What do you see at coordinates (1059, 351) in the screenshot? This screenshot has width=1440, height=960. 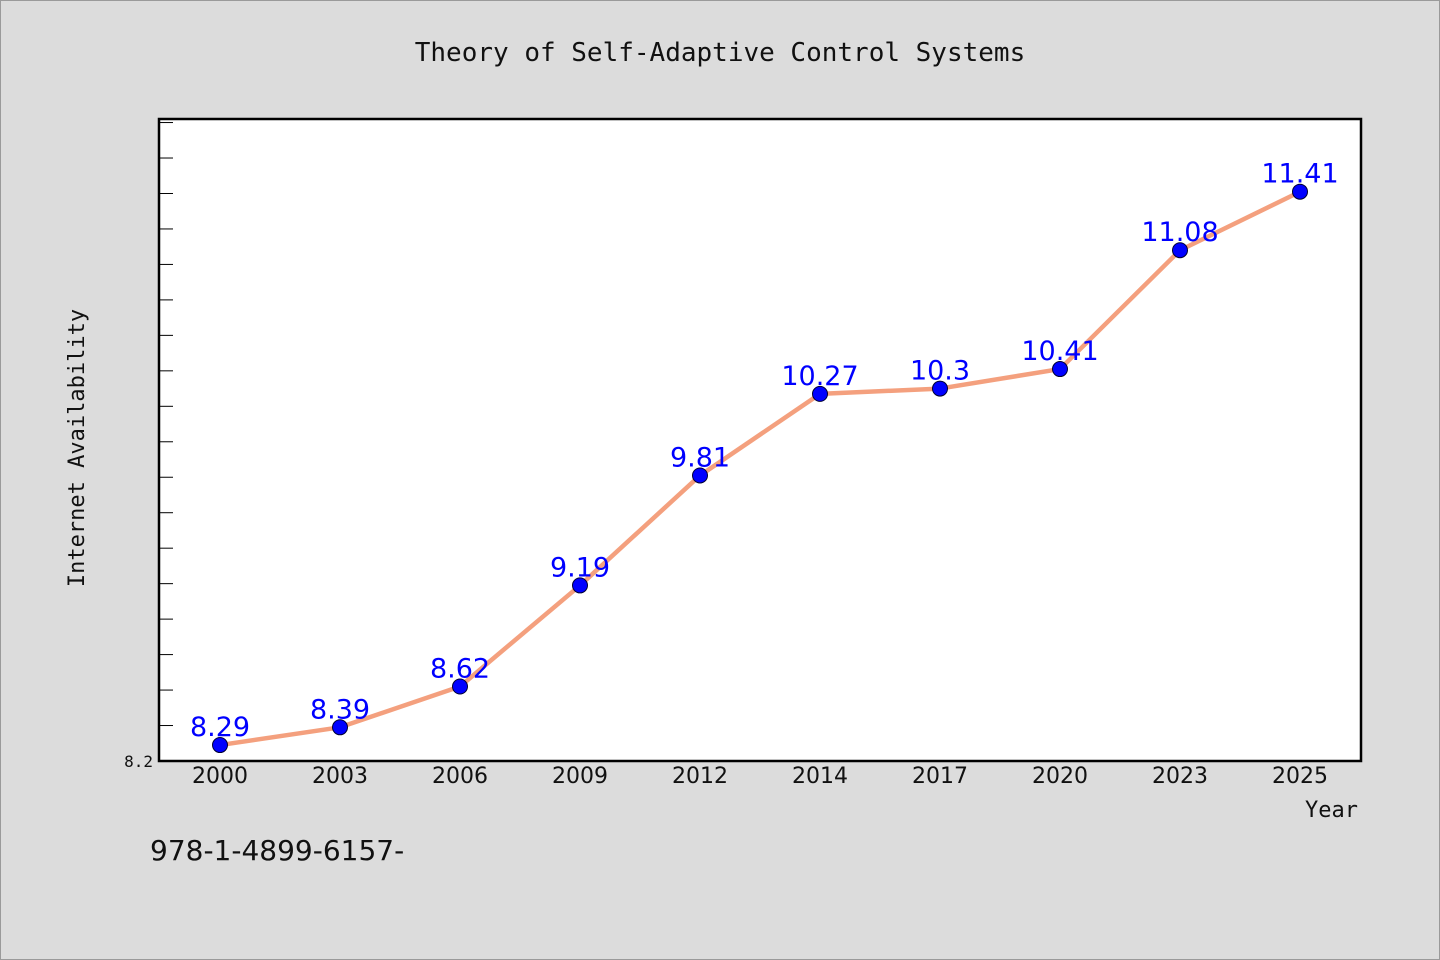 I see `data-label: 10.41` at bounding box center [1059, 351].